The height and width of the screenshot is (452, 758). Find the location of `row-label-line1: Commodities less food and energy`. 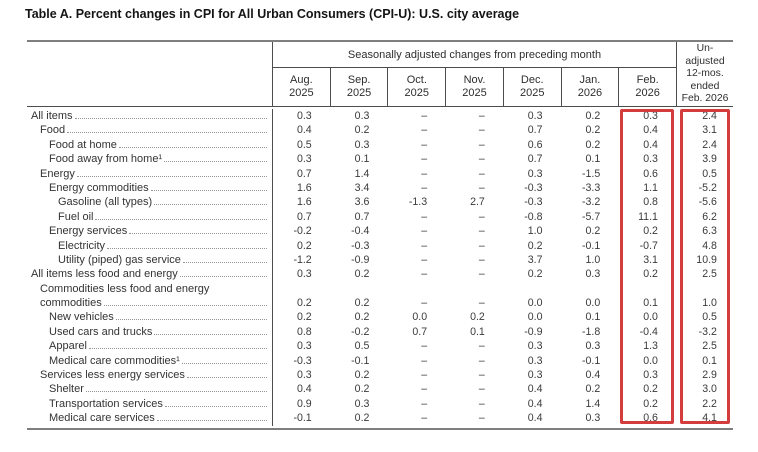

row-label-line1: Commodities less food and energy is located at coordinates (125, 288).